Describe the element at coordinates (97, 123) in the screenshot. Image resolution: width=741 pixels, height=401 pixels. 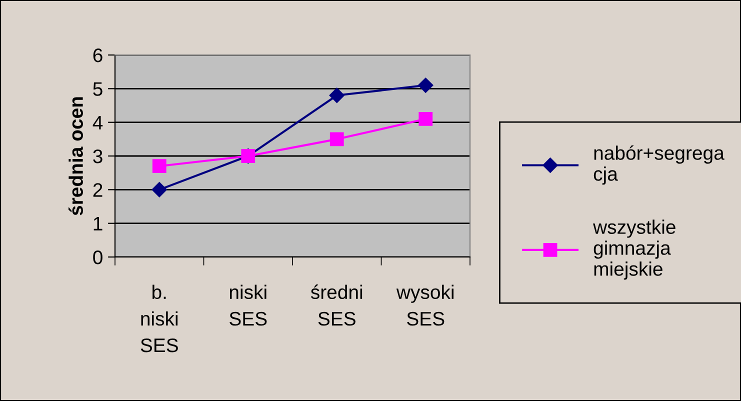
I see `y-tick-label: 4` at that location.